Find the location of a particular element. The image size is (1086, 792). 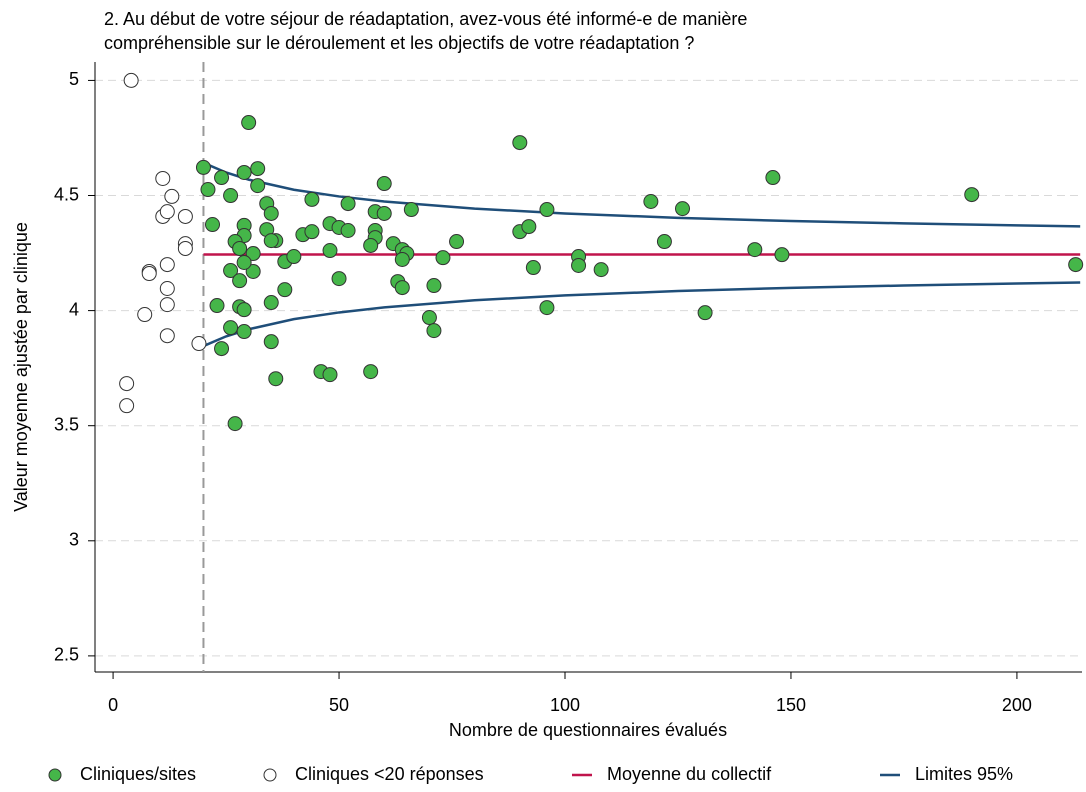

x-tick-label: 100 is located at coordinates (565, 705).